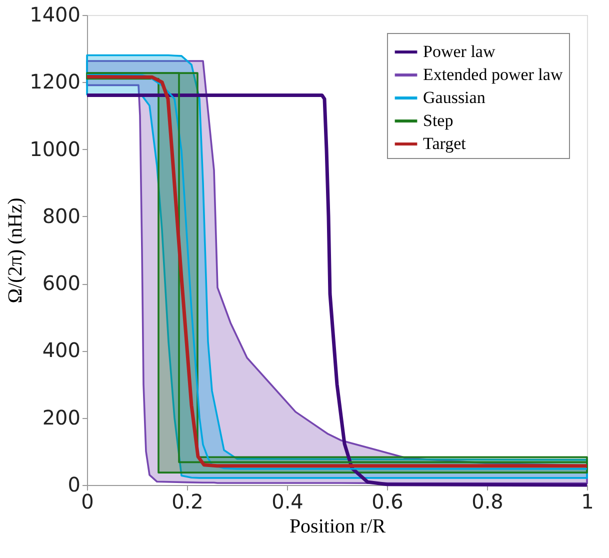 The image size is (609, 558). What do you see at coordinates (454, 97) in the screenshot?
I see `legend-label: Gaussian` at bounding box center [454, 97].